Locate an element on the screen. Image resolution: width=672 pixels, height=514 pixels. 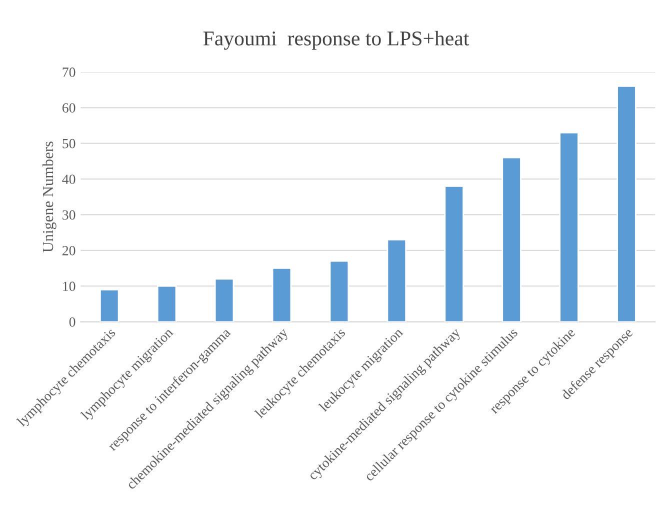
y-tick-label: 10 is located at coordinates (69, 287).